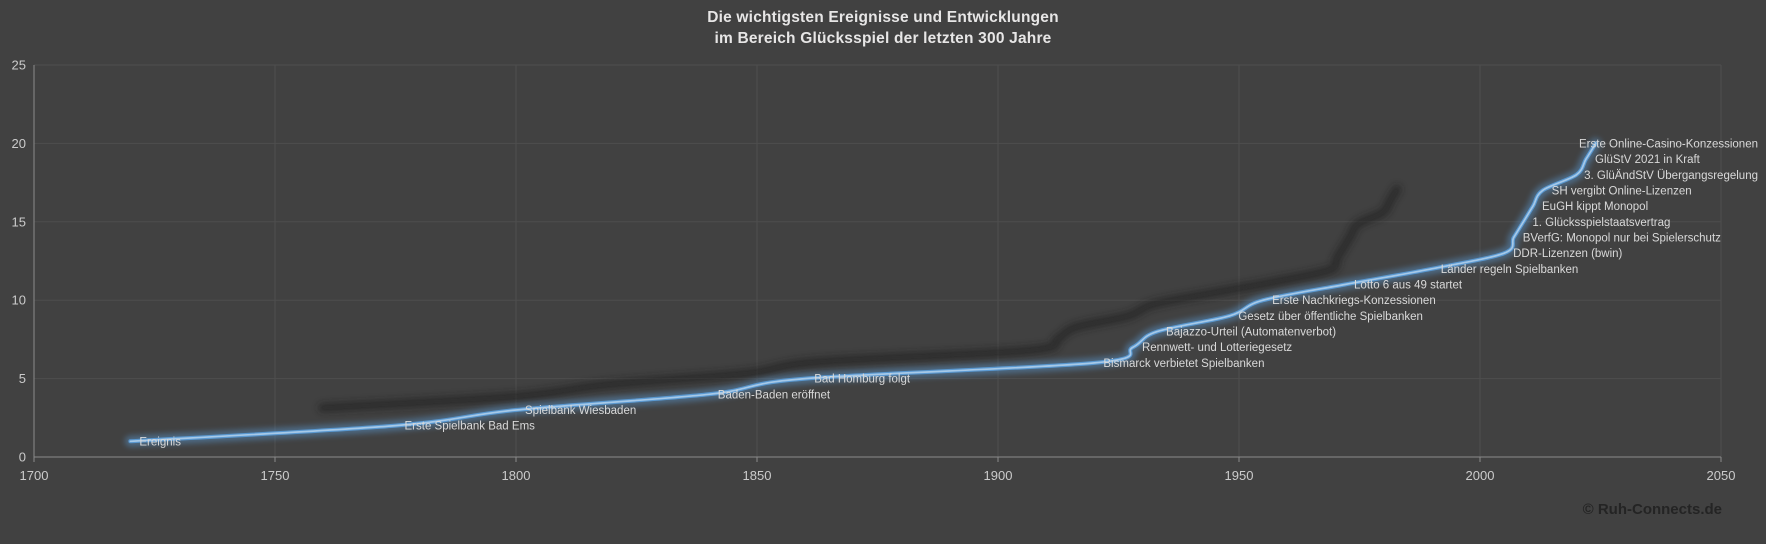 The image size is (1766, 544). What do you see at coordinates (1601, 223) in the screenshot?
I see `event-label: 1. Glücksspielstaatsvertrag` at bounding box center [1601, 223].